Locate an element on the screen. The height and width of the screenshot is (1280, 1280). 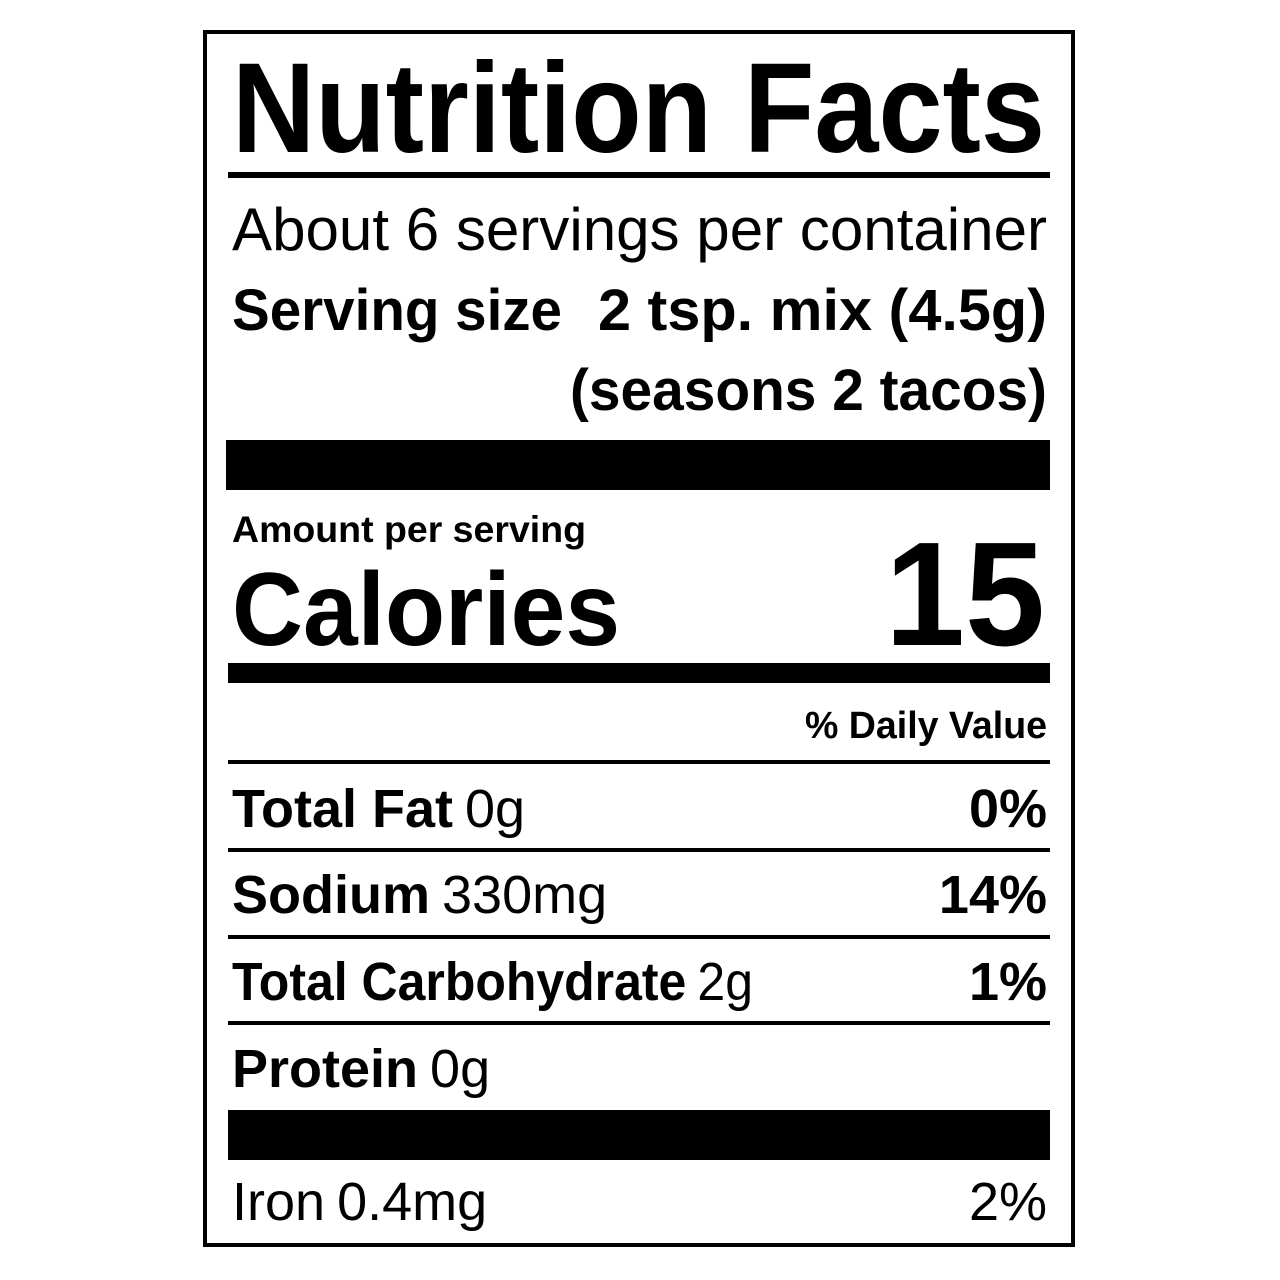
calories-label: Calories is located at coordinates (426, 610).